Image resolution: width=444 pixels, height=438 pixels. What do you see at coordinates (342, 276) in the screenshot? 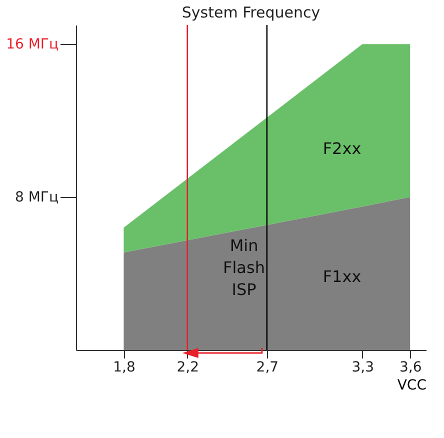
I see `annotation: F1xx` at bounding box center [342, 276].